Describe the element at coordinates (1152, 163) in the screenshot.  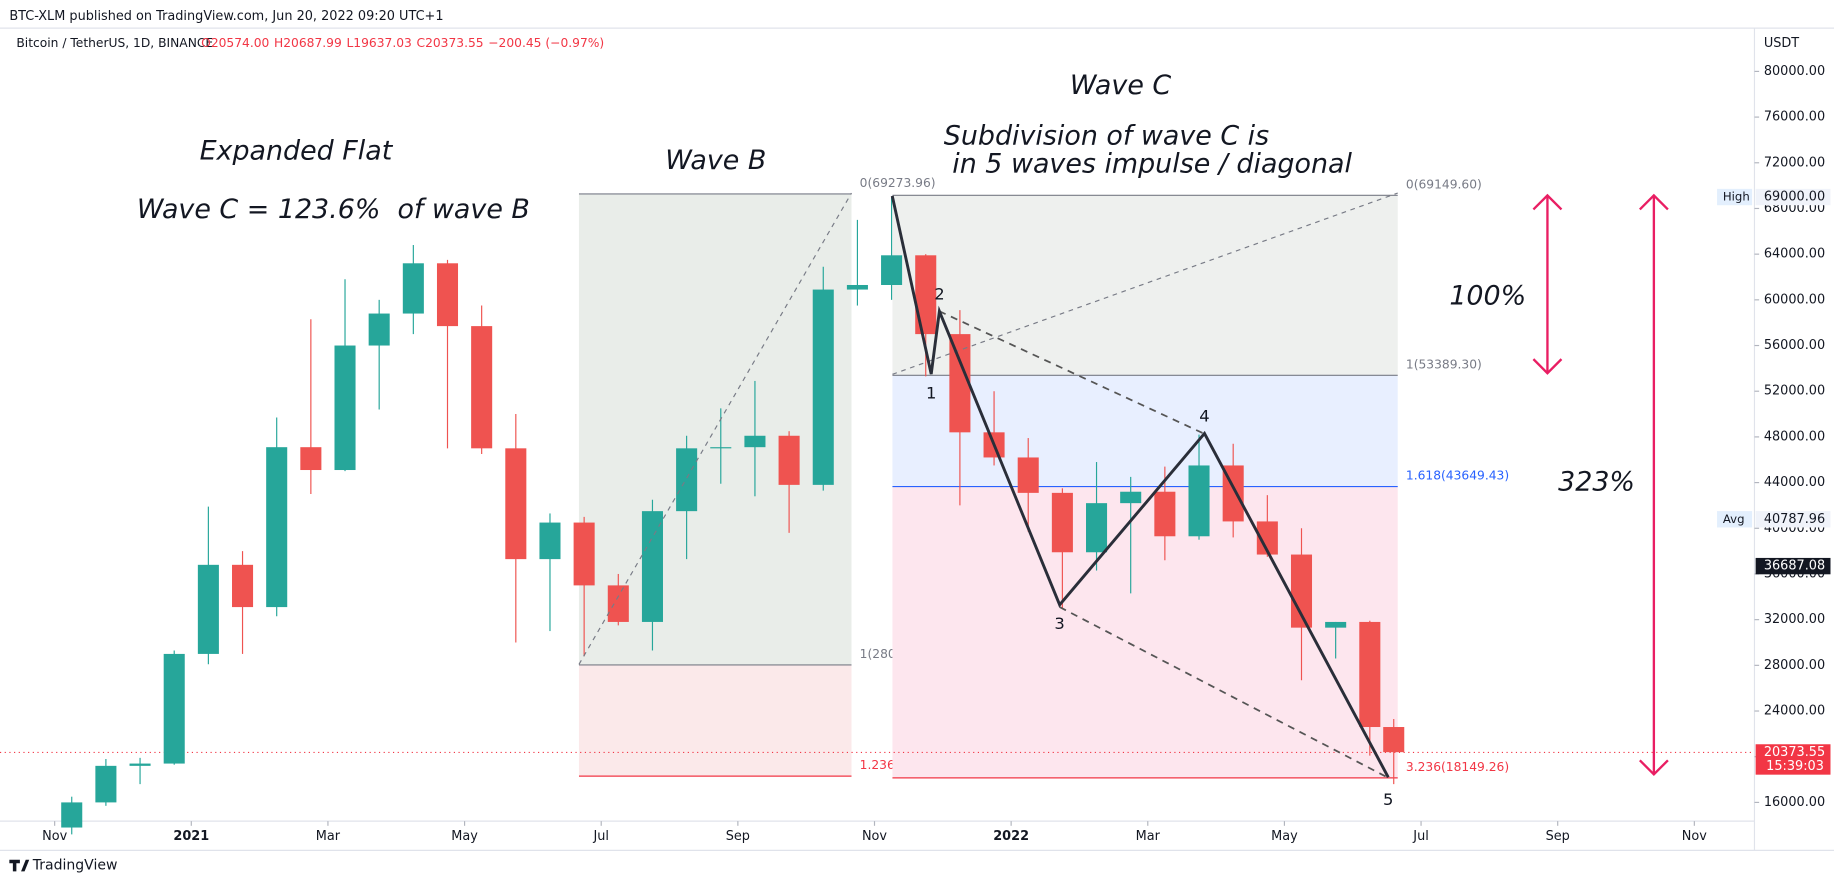
I see `annotation: in 5 waves impulse / diagonal` at that location.